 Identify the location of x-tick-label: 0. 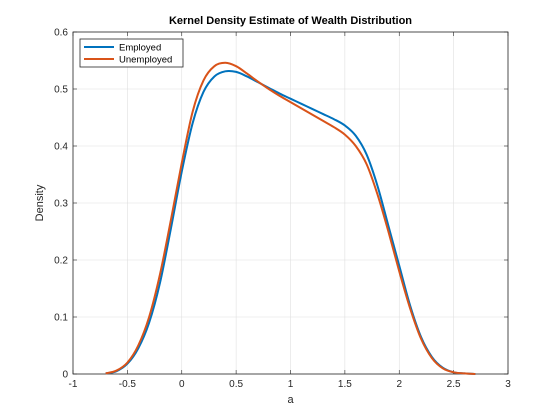
(182, 384).